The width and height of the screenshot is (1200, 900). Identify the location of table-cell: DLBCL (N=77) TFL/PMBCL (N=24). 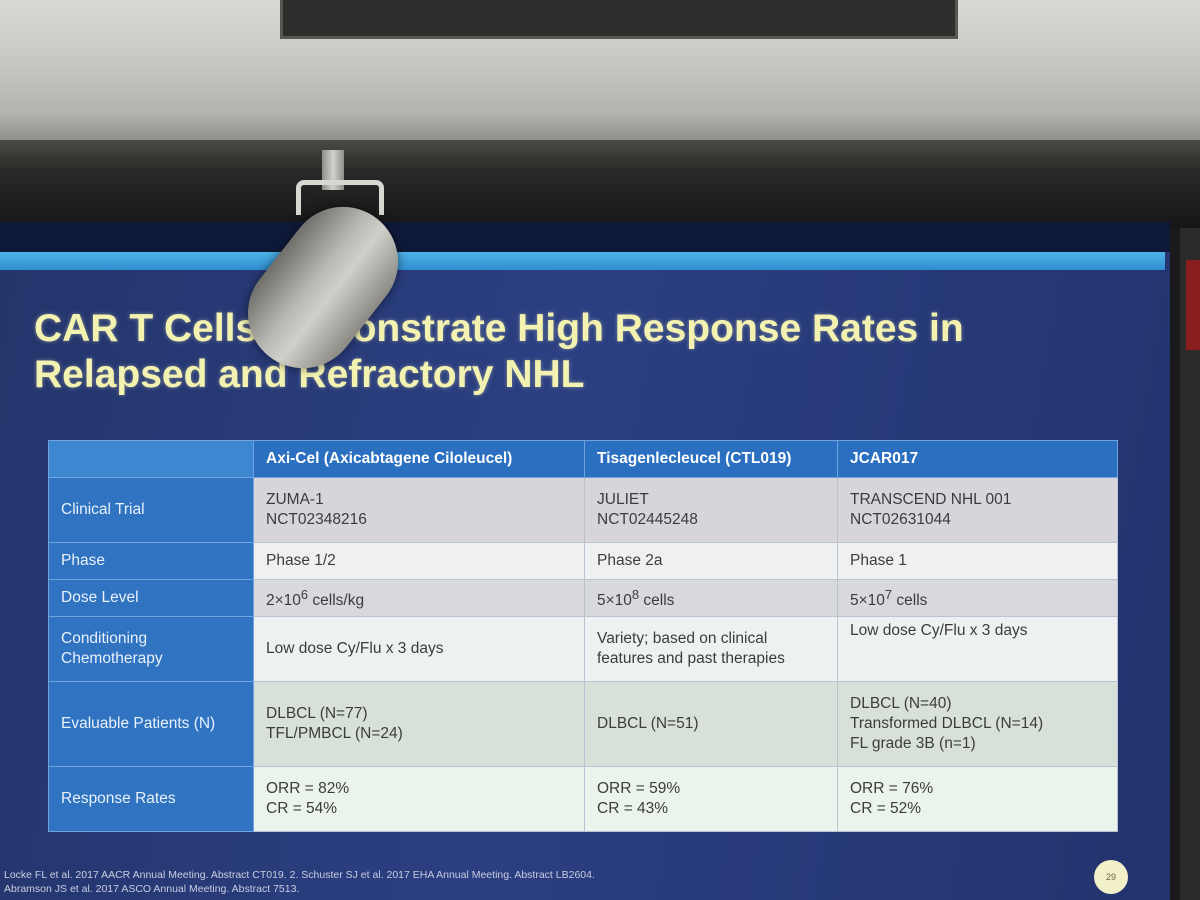
(419, 724).